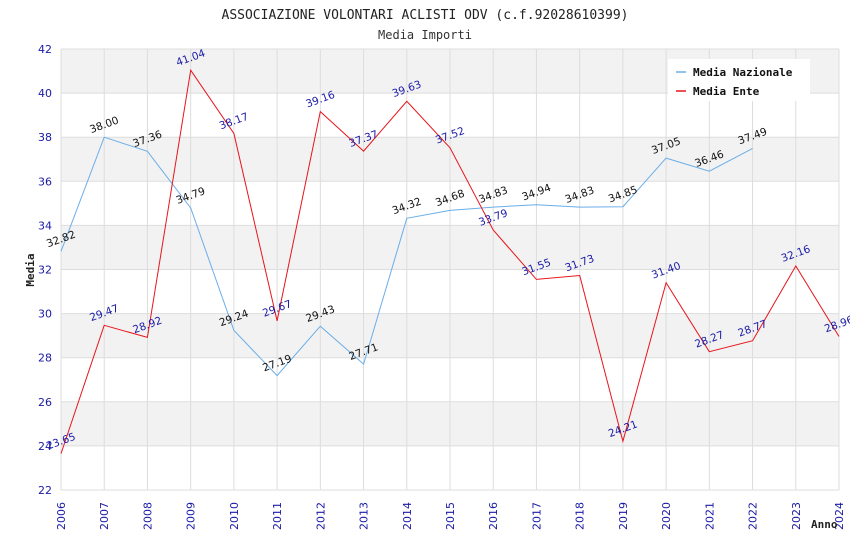 The image size is (850, 550). I want to click on y-tick-label: 24, so click(45, 446).